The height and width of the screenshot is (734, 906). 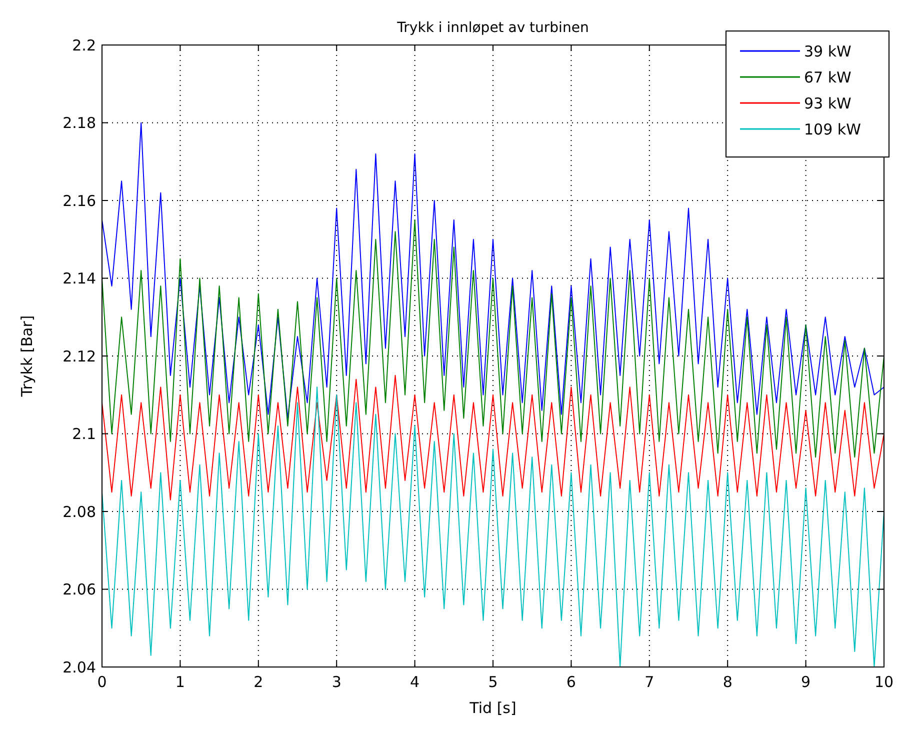 I want to click on y-tick-label: 2.04, so click(x=79, y=667).